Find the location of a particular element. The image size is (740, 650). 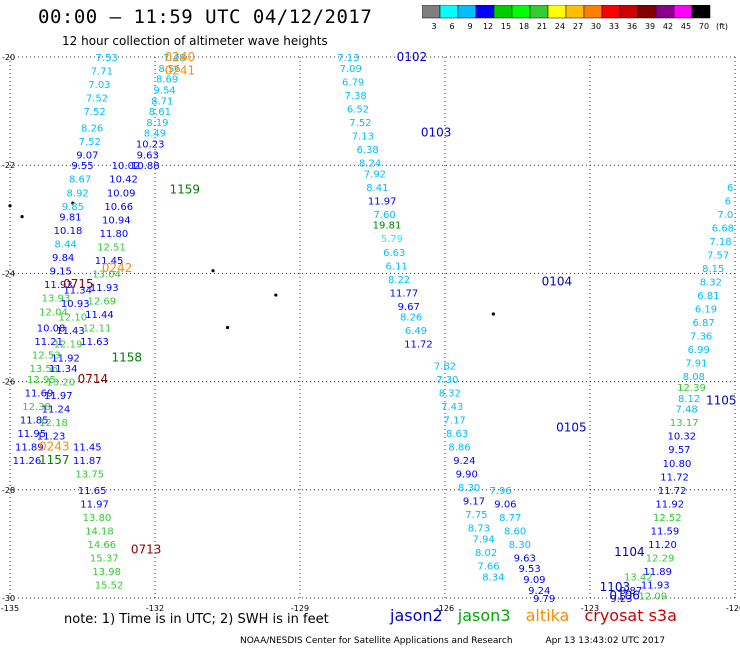

colorbar-label: 45 is located at coordinates (686, 26).